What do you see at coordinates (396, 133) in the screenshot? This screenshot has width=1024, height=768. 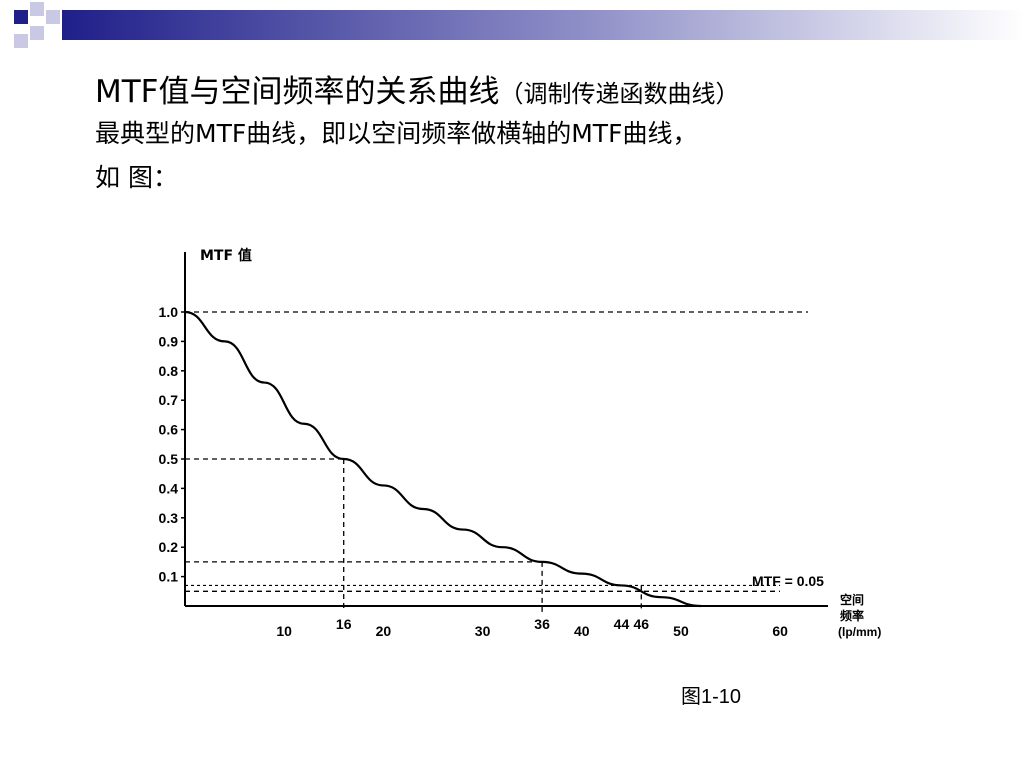 I see `slide-text-line-2: 最典型的MTF曲线，即以空间频率做横轴的MTF曲线，` at bounding box center [396, 133].